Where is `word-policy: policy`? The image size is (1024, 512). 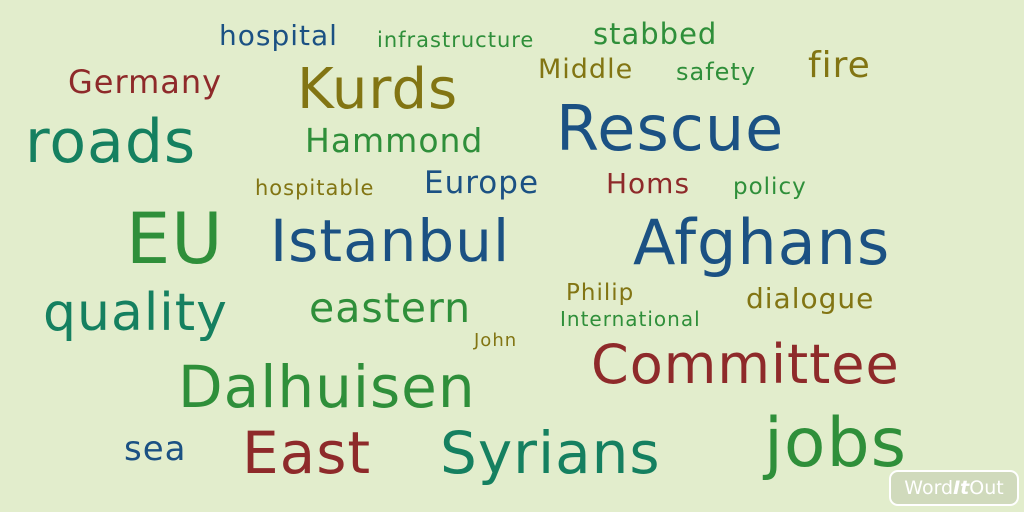
word-policy: policy is located at coordinates (770, 187).